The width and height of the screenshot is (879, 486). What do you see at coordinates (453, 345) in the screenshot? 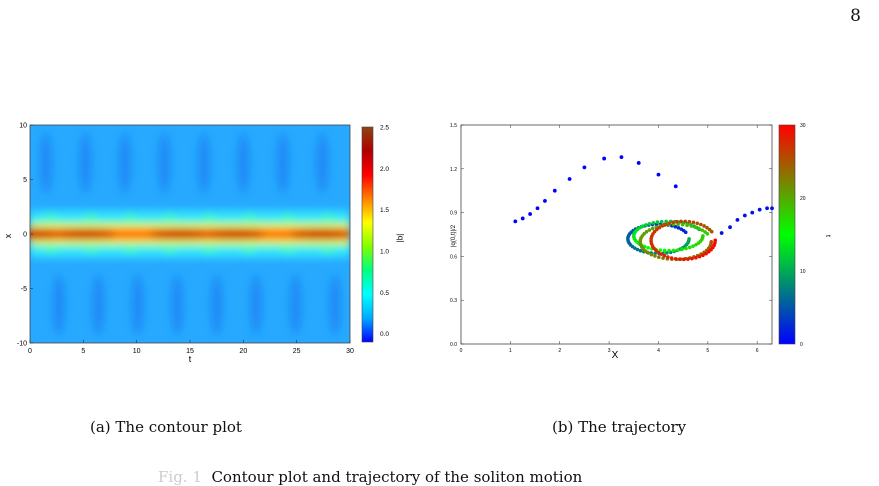
I see `y-tick-label: 0.0` at bounding box center [453, 345].